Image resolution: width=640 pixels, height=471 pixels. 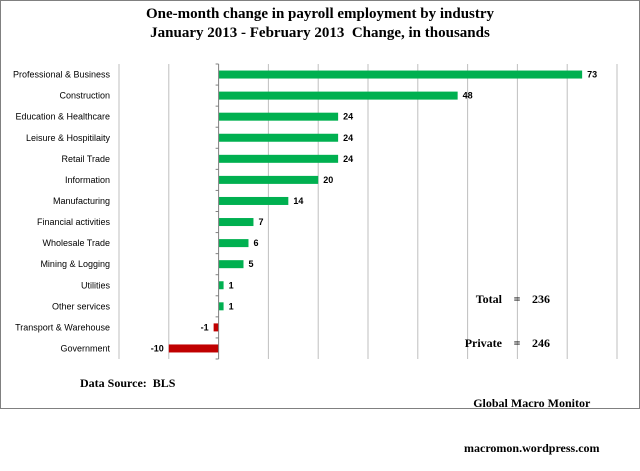 What do you see at coordinates (532, 403) in the screenshot?
I see `credit-name: Global Macro Monitor` at bounding box center [532, 403].